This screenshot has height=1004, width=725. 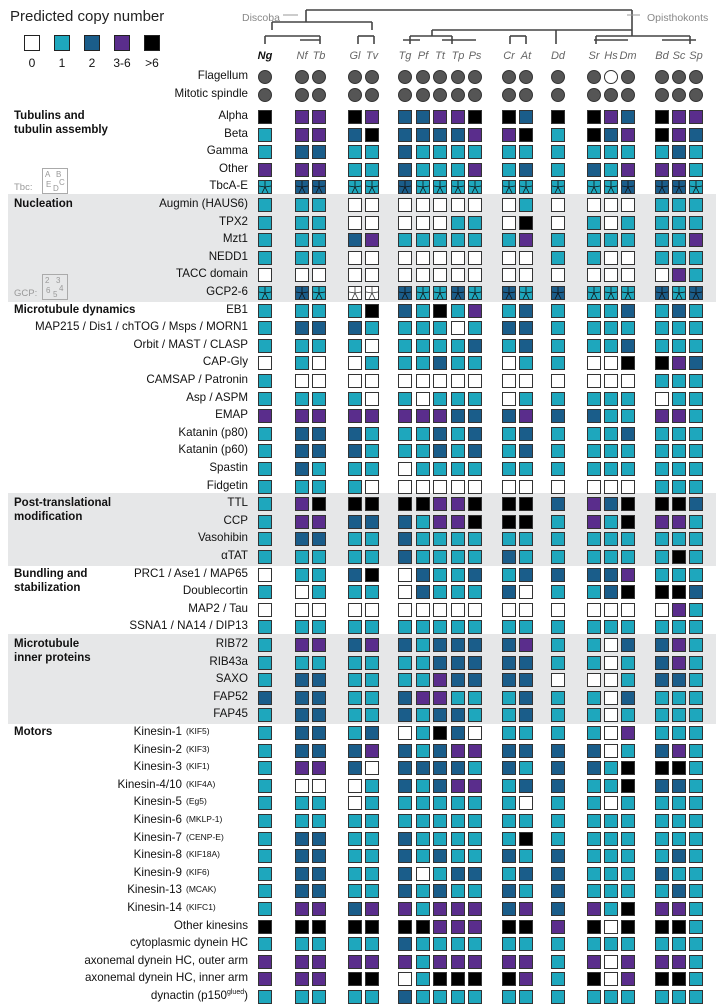 I want to click on species-label: Gl, so click(x=355, y=56).